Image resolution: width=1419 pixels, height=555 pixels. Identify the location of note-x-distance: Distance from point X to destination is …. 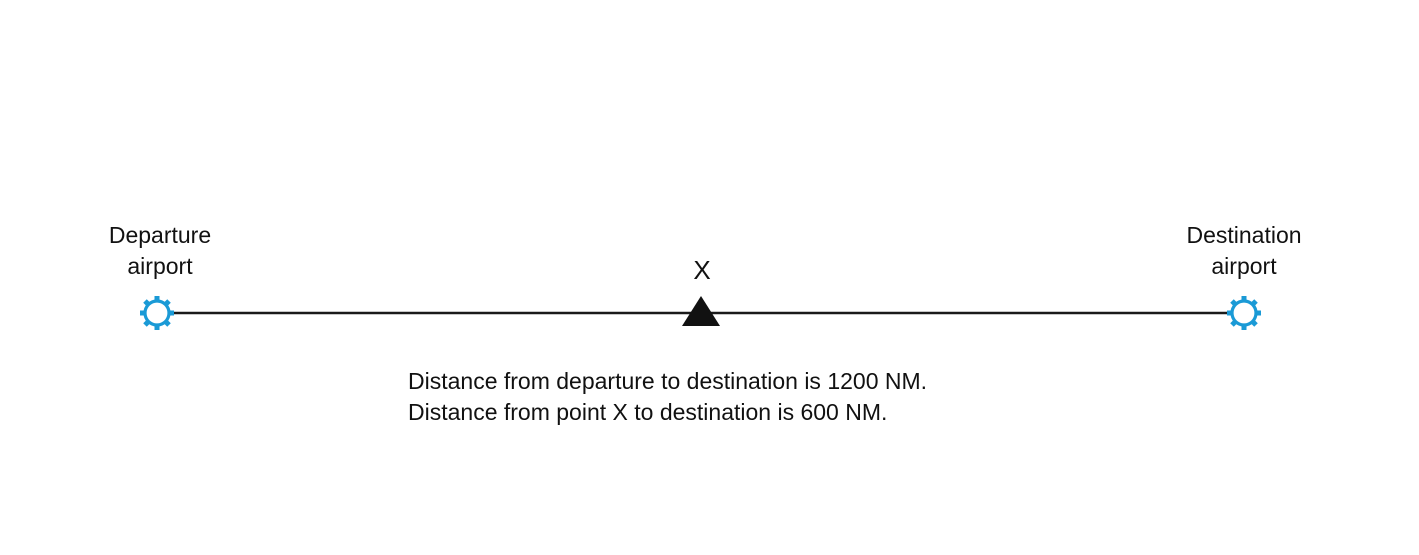
(648, 412).